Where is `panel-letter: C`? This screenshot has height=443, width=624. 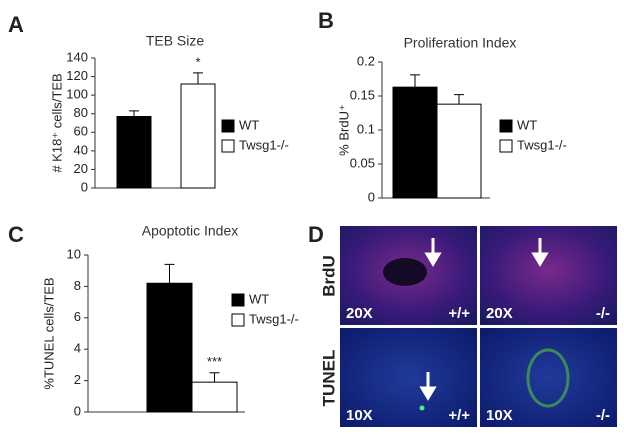 panel-letter: C is located at coordinates (16, 234).